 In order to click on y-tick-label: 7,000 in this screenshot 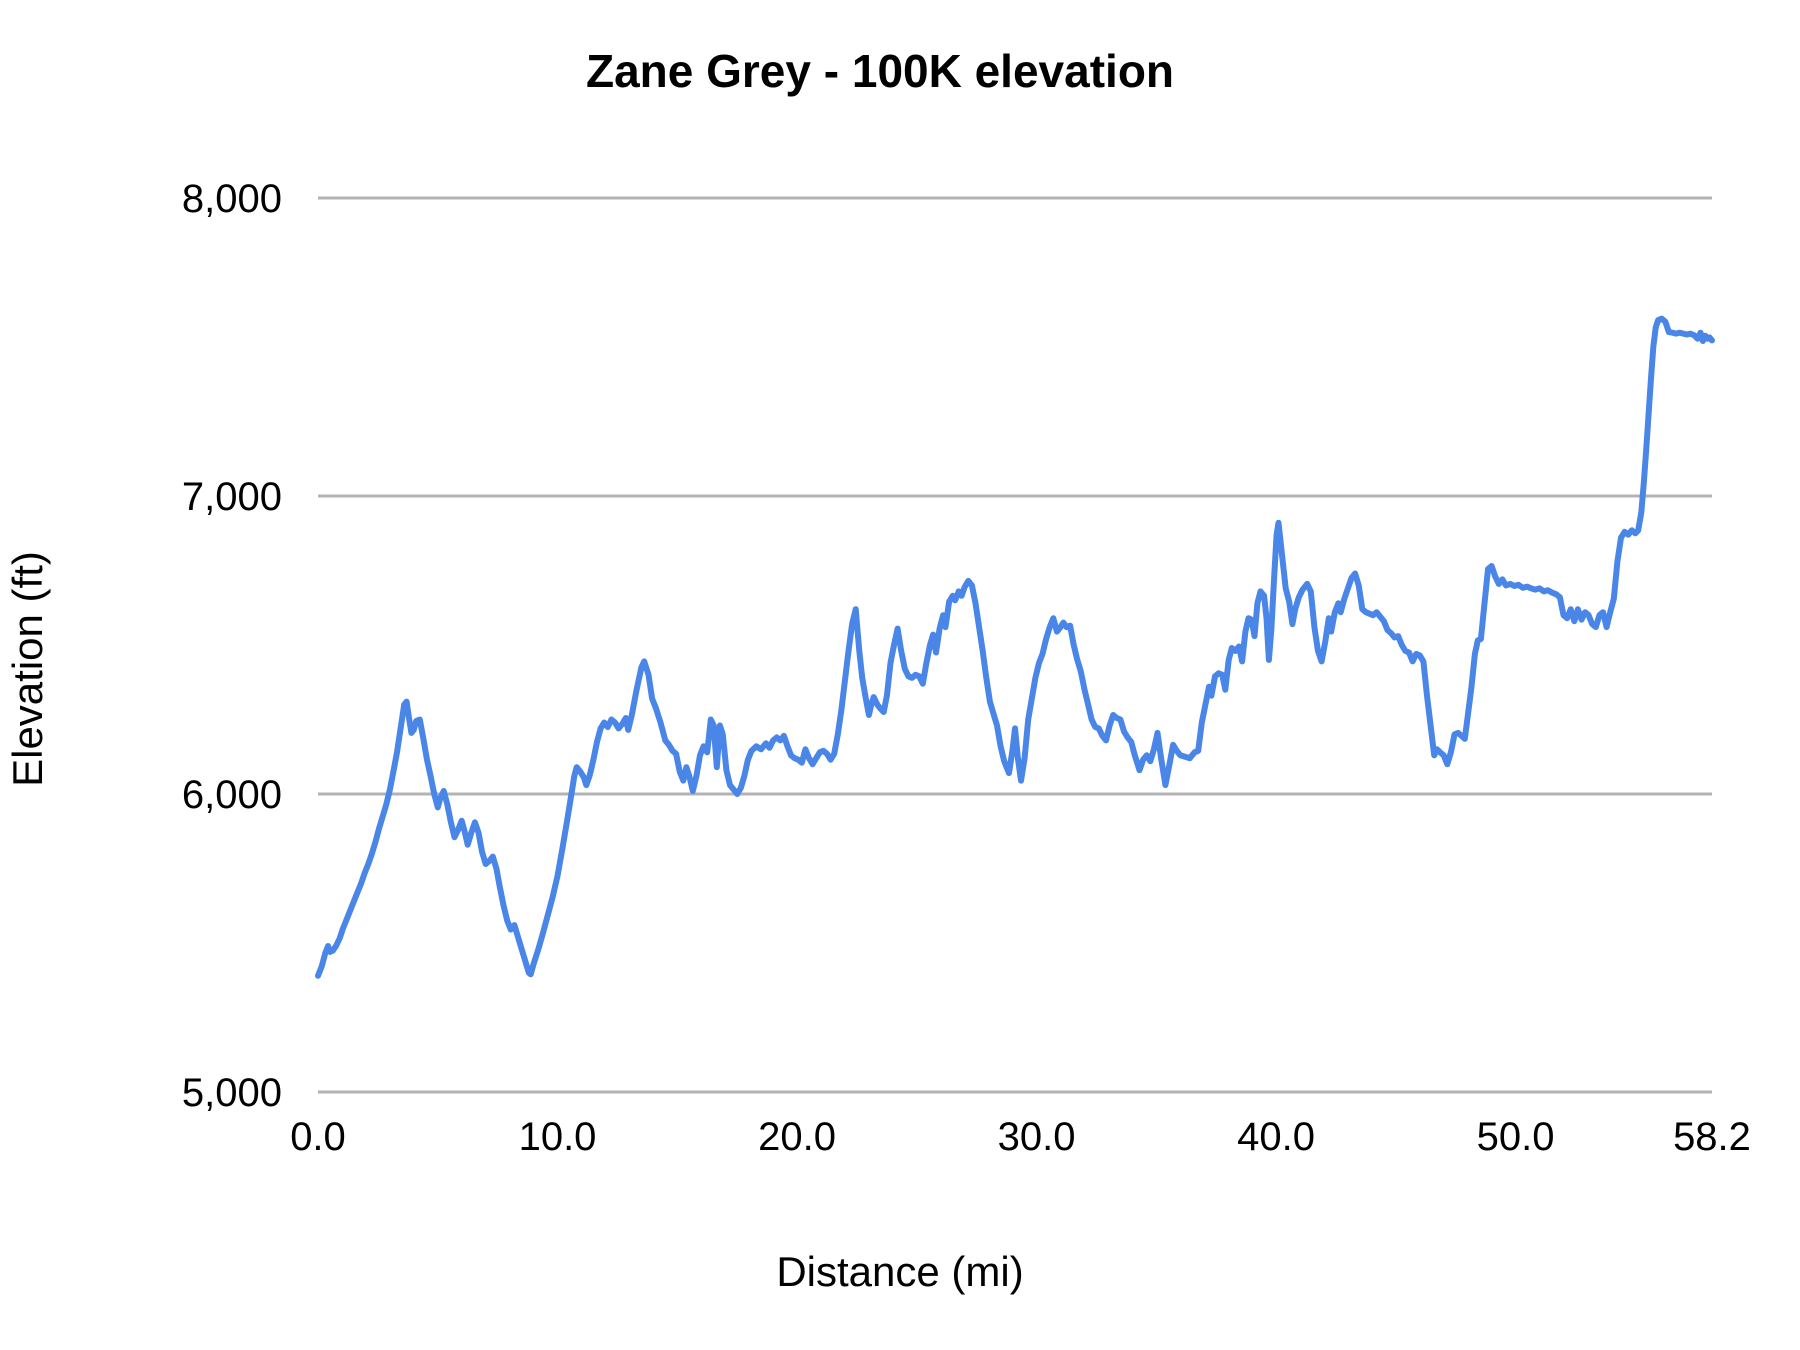, I will do `click(232, 497)`.